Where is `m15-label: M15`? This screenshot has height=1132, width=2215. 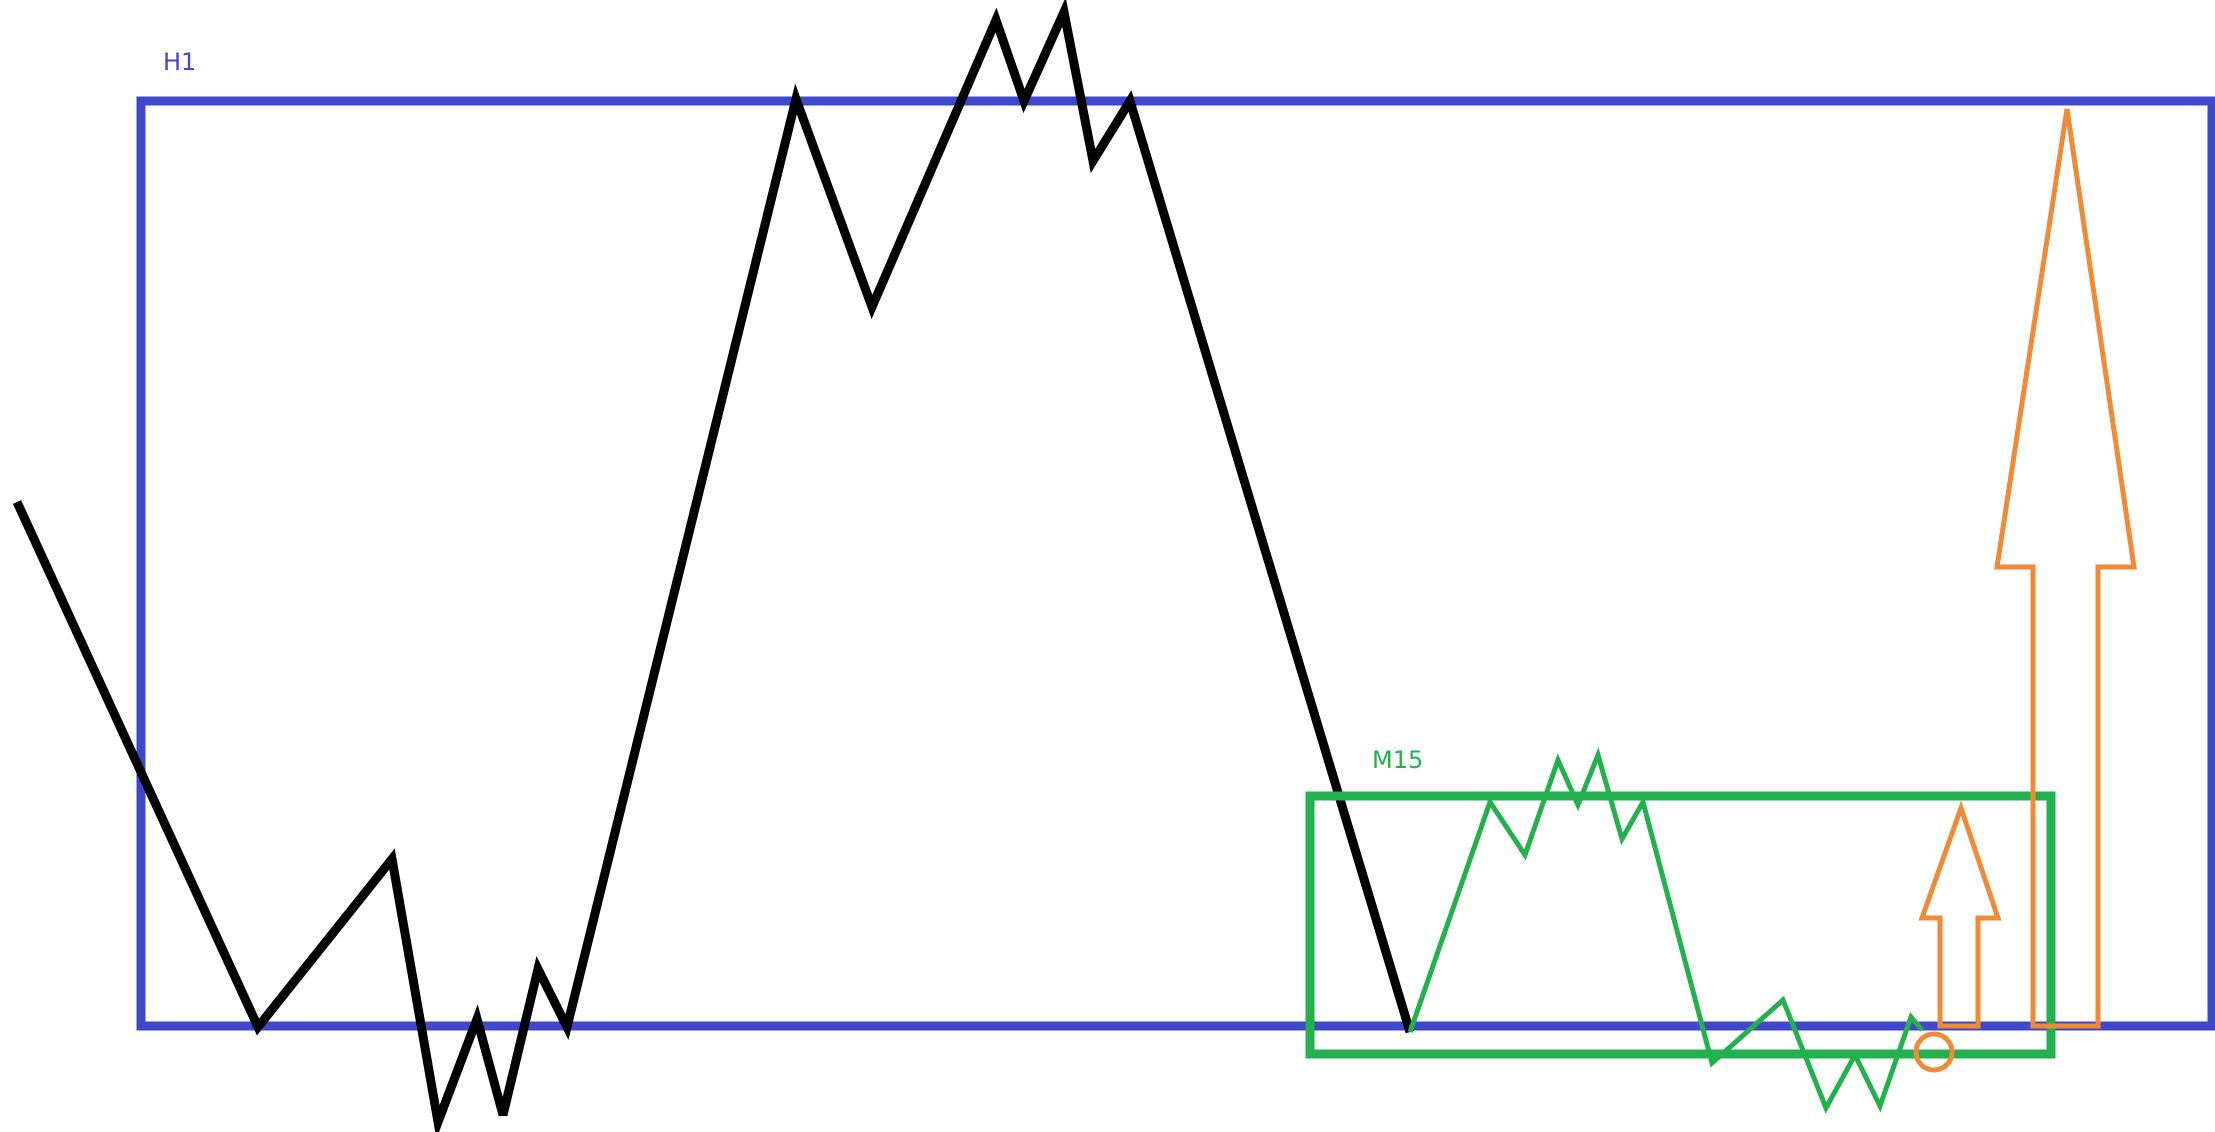
m15-label: M15 is located at coordinates (1397, 760).